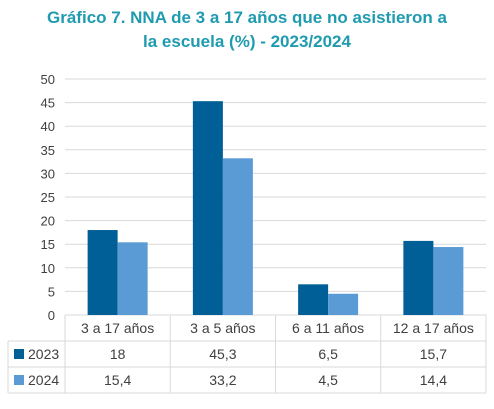 The height and width of the screenshot is (409, 494). What do you see at coordinates (117, 328) in the screenshot?
I see `category-label: 3 a 17 años` at bounding box center [117, 328].